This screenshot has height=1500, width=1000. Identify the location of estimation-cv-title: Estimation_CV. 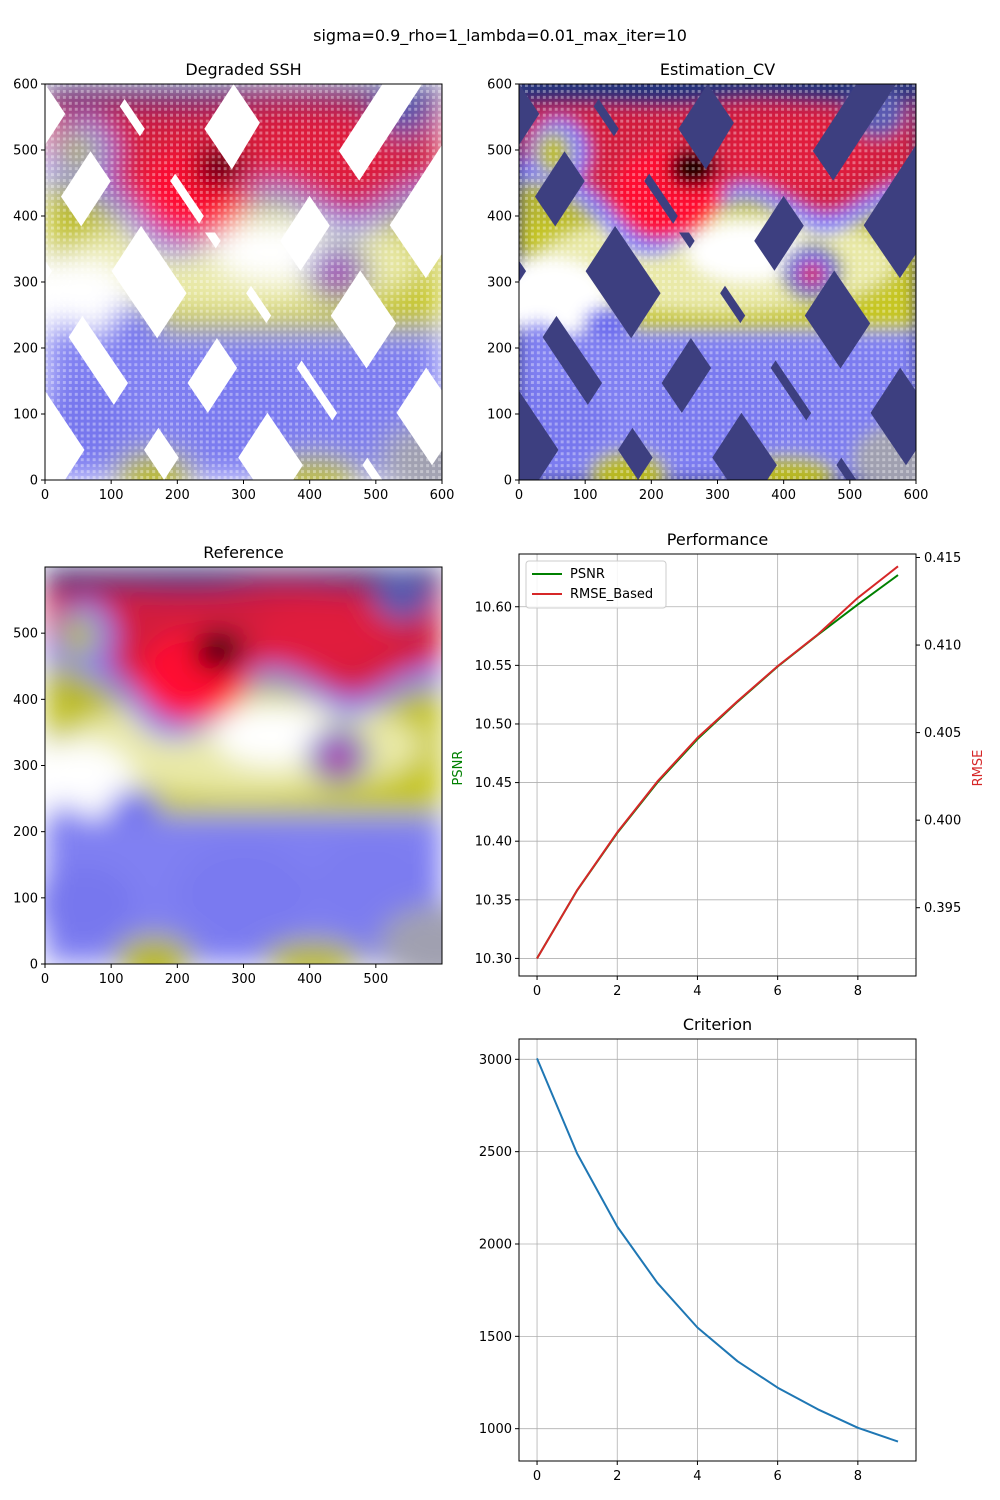
(717, 70).